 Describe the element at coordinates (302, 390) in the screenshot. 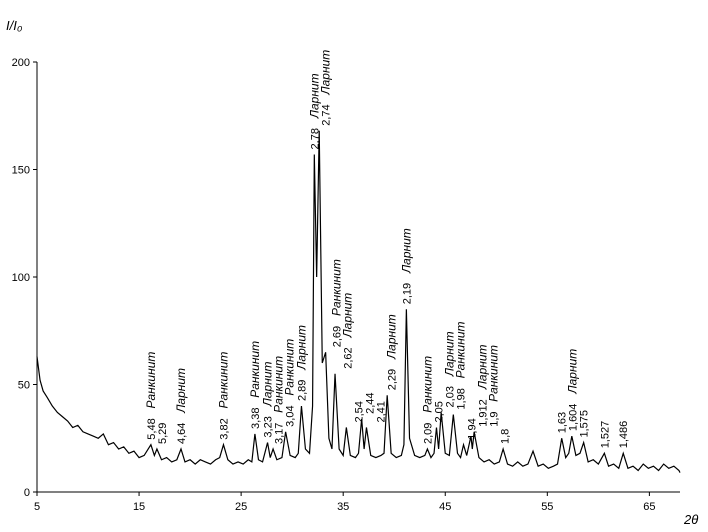

I see `peak-label: 2,89` at that location.